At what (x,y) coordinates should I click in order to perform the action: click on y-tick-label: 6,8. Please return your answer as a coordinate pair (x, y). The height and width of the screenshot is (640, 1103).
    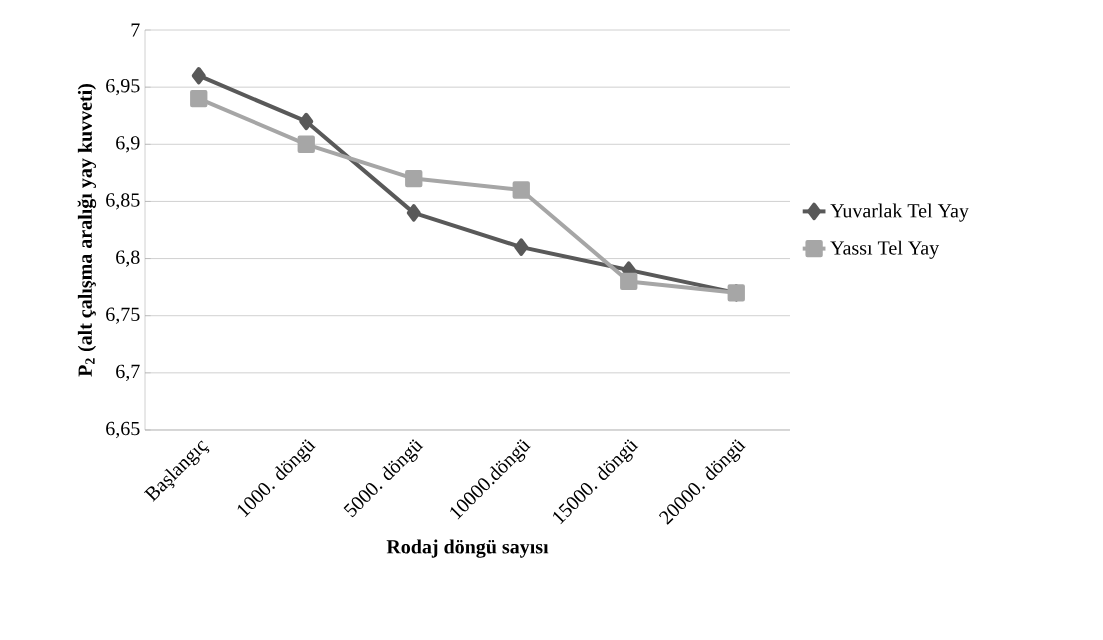
    Looking at the image, I should click on (128, 258).